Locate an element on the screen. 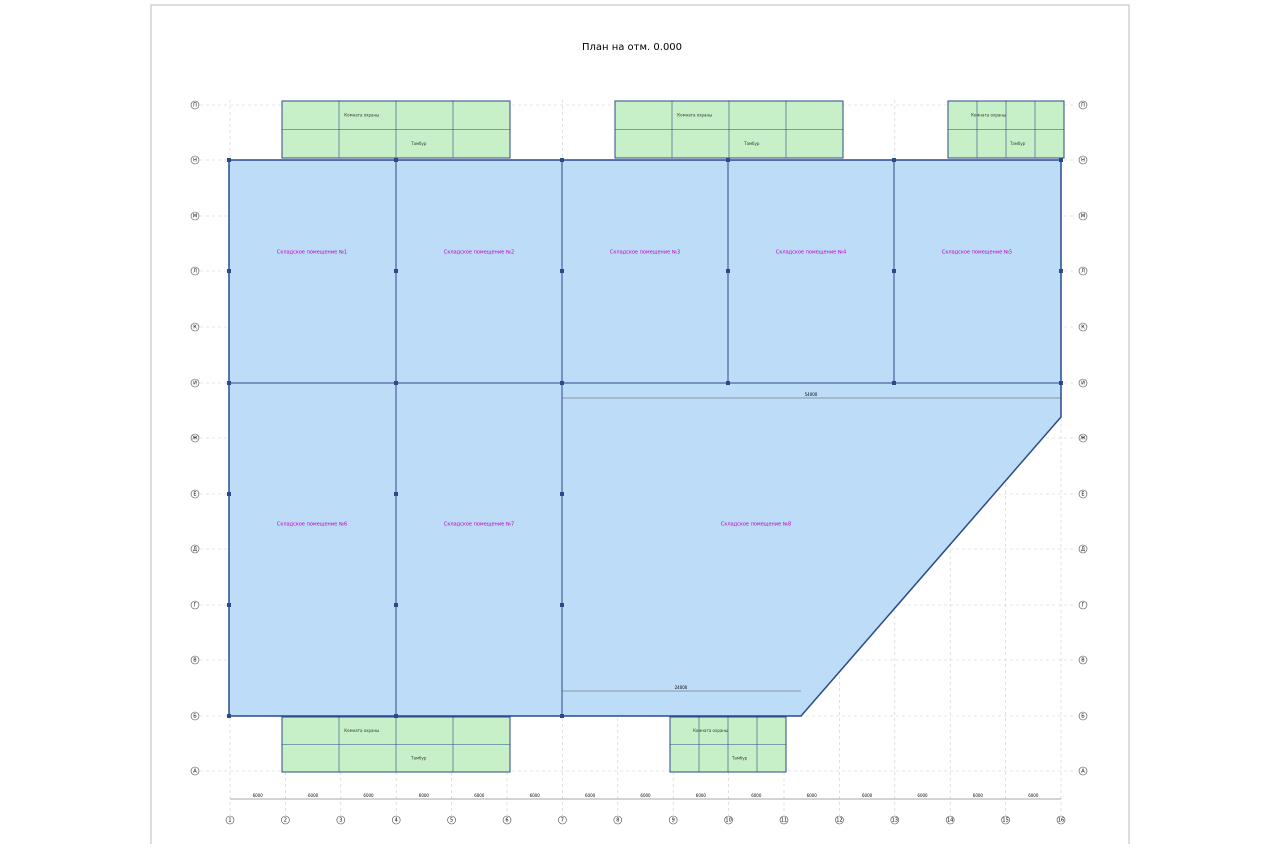 The height and width of the screenshot is (848, 1280). axis-label: П is located at coordinates (1083, 106).